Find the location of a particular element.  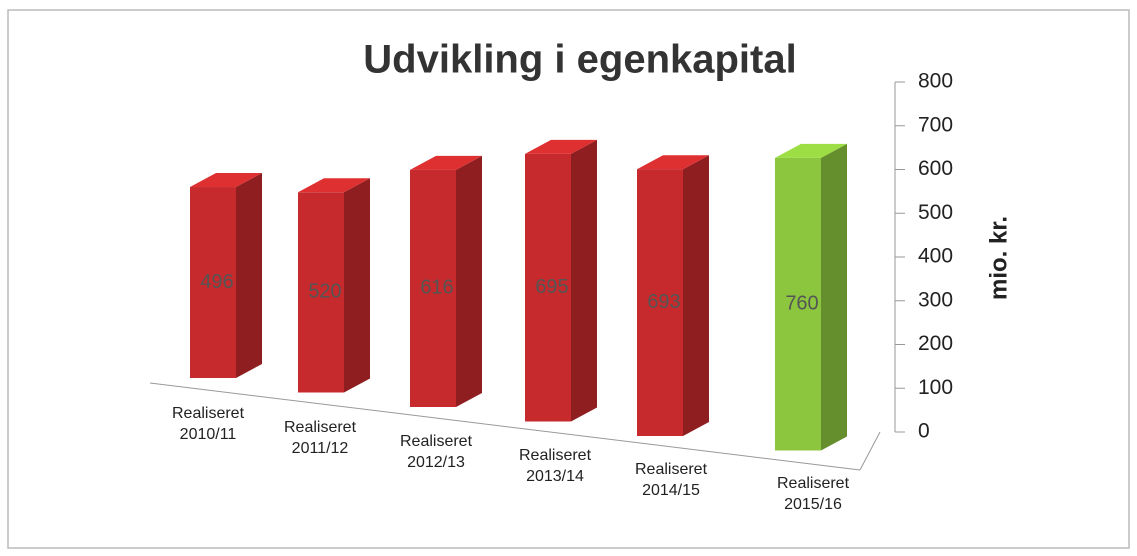

y-tick-label: 0 is located at coordinates (924, 431).